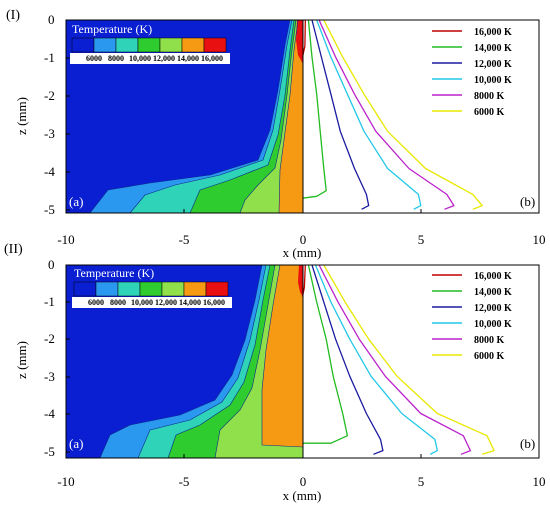 The image size is (550, 505). I want to click on panel-ii-legend-label-1: 16,000 K, so click(493, 276).